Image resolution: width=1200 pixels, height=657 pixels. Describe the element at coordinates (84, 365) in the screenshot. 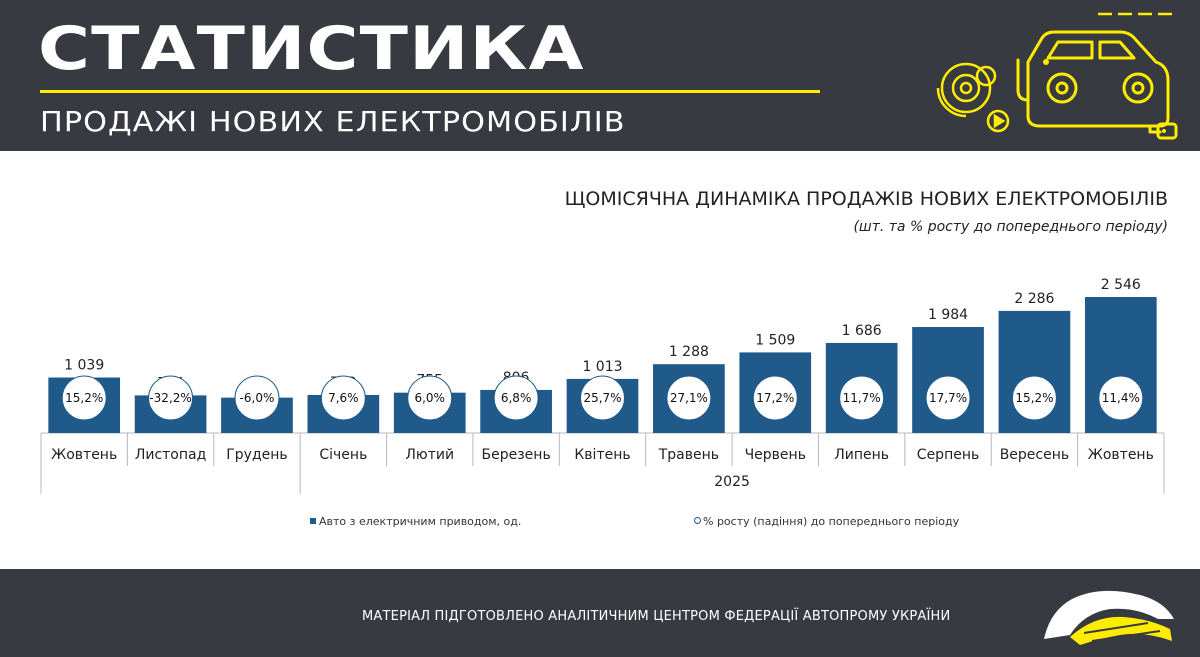

I see `bar-value-label: 1 039` at that location.